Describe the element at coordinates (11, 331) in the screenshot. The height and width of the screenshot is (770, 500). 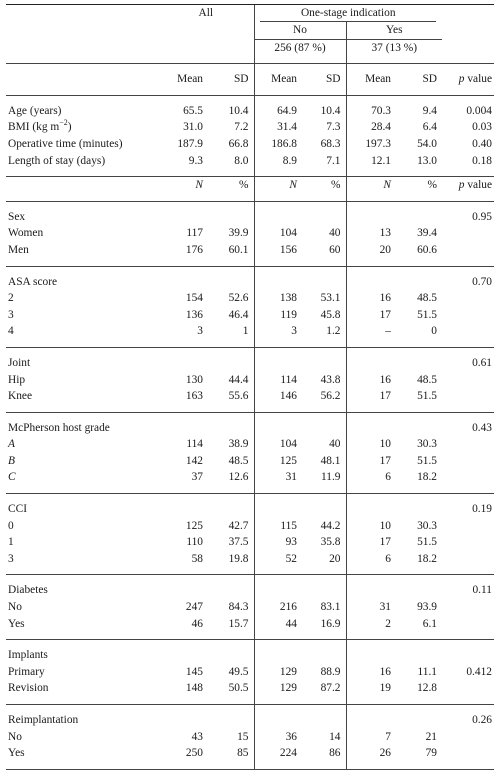
I see `row-label: 4` at that location.